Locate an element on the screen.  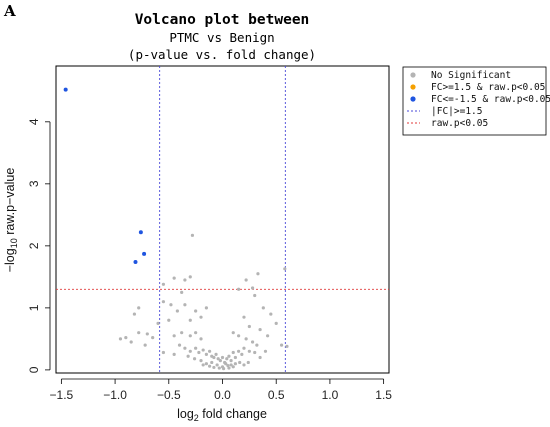
y-tick-label: 0 is located at coordinates (34, 369).